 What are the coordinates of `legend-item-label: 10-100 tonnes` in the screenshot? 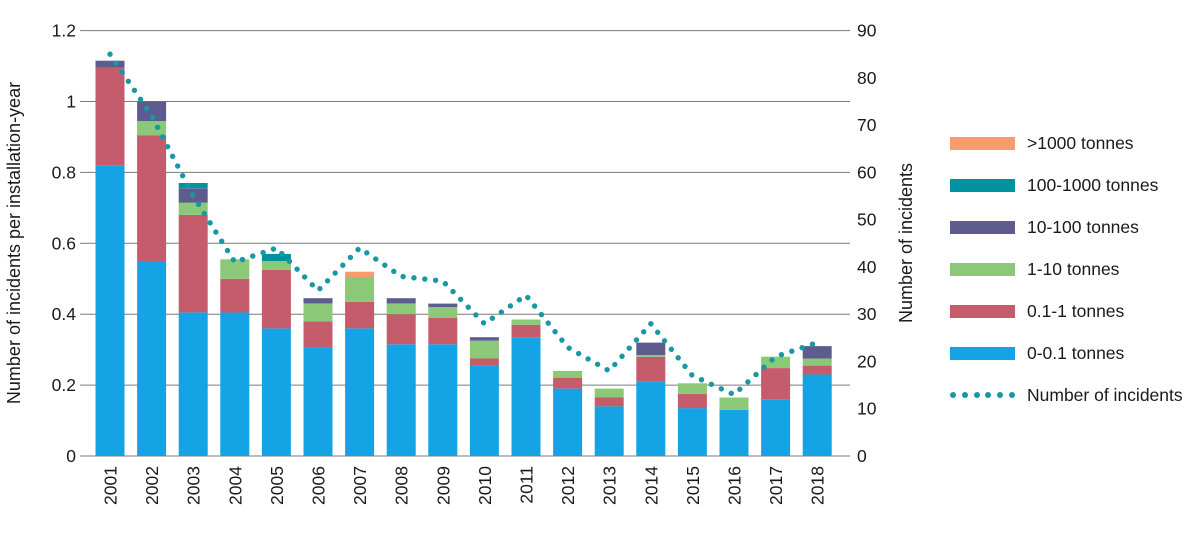 It's located at (1083, 226).